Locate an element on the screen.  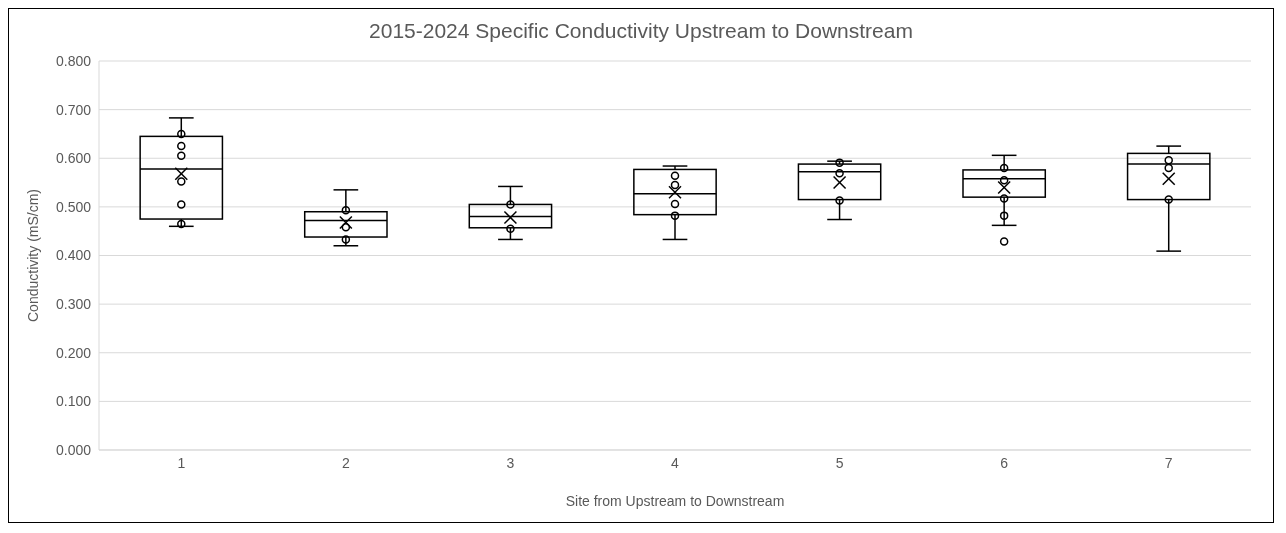
chart-title: 2015-2024 Specific Conductivity Upstream to Downstream is located at coordinates (641, 31).